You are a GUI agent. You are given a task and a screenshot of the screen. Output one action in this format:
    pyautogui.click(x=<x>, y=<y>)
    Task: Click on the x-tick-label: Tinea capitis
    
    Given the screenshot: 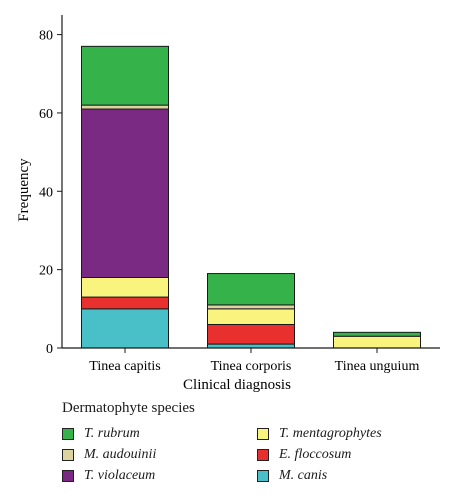 What is the action you would take?
    pyautogui.click(x=124, y=366)
    